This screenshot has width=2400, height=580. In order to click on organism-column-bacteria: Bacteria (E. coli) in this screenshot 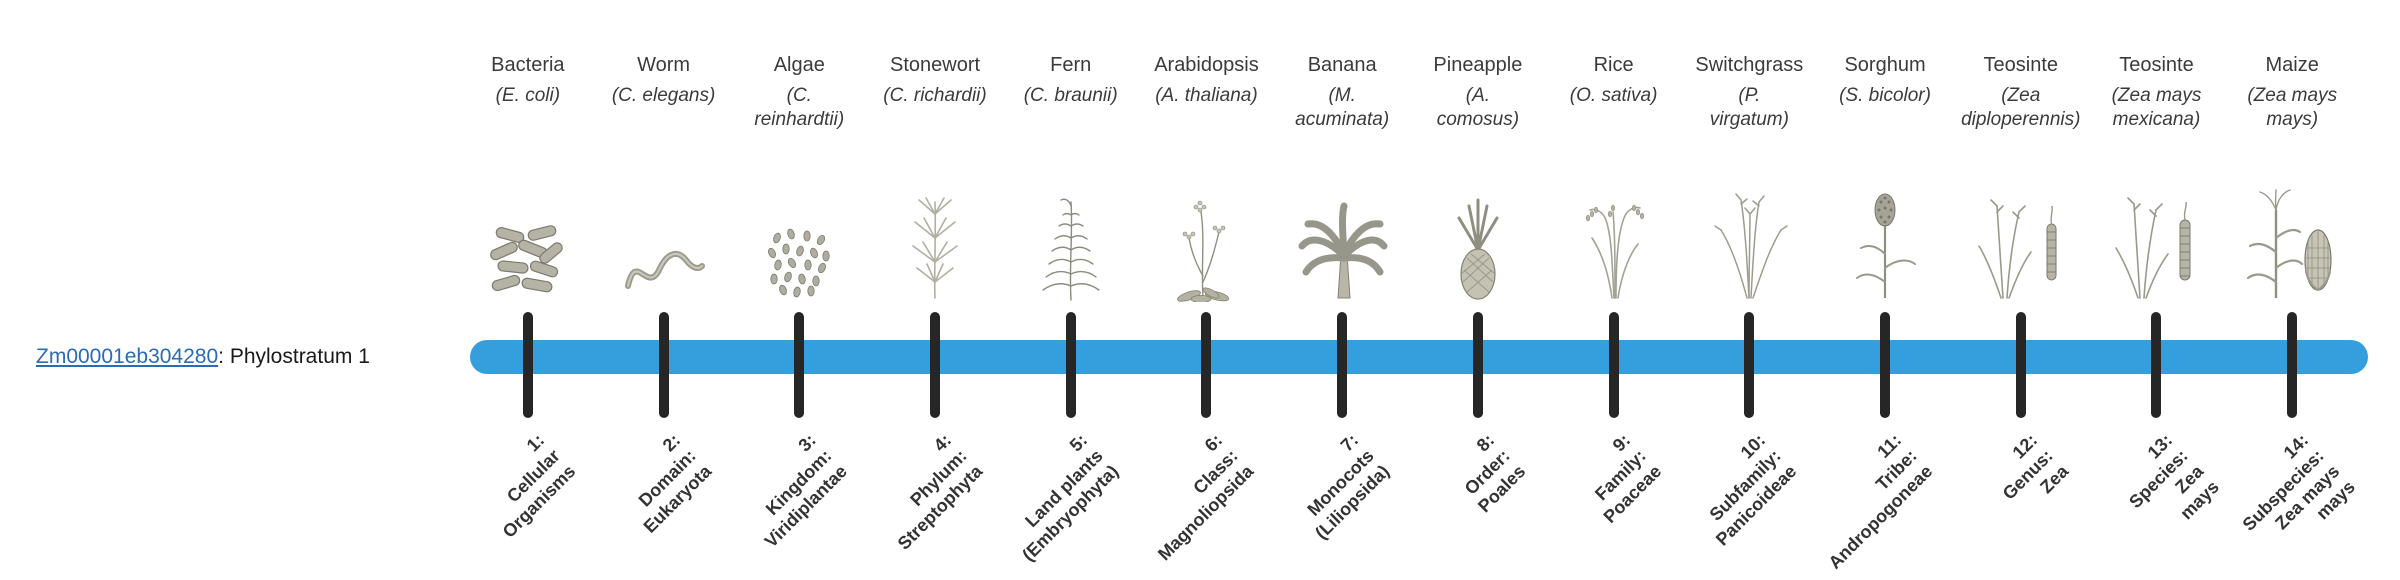, I will do `click(528, 290)`.